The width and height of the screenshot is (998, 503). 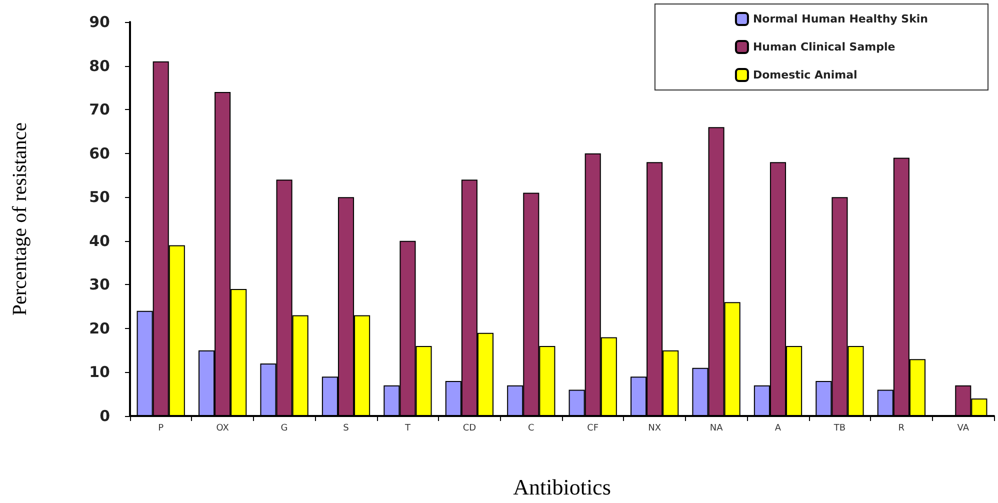 I want to click on x-tick-label: T, so click(x=407, y=429).